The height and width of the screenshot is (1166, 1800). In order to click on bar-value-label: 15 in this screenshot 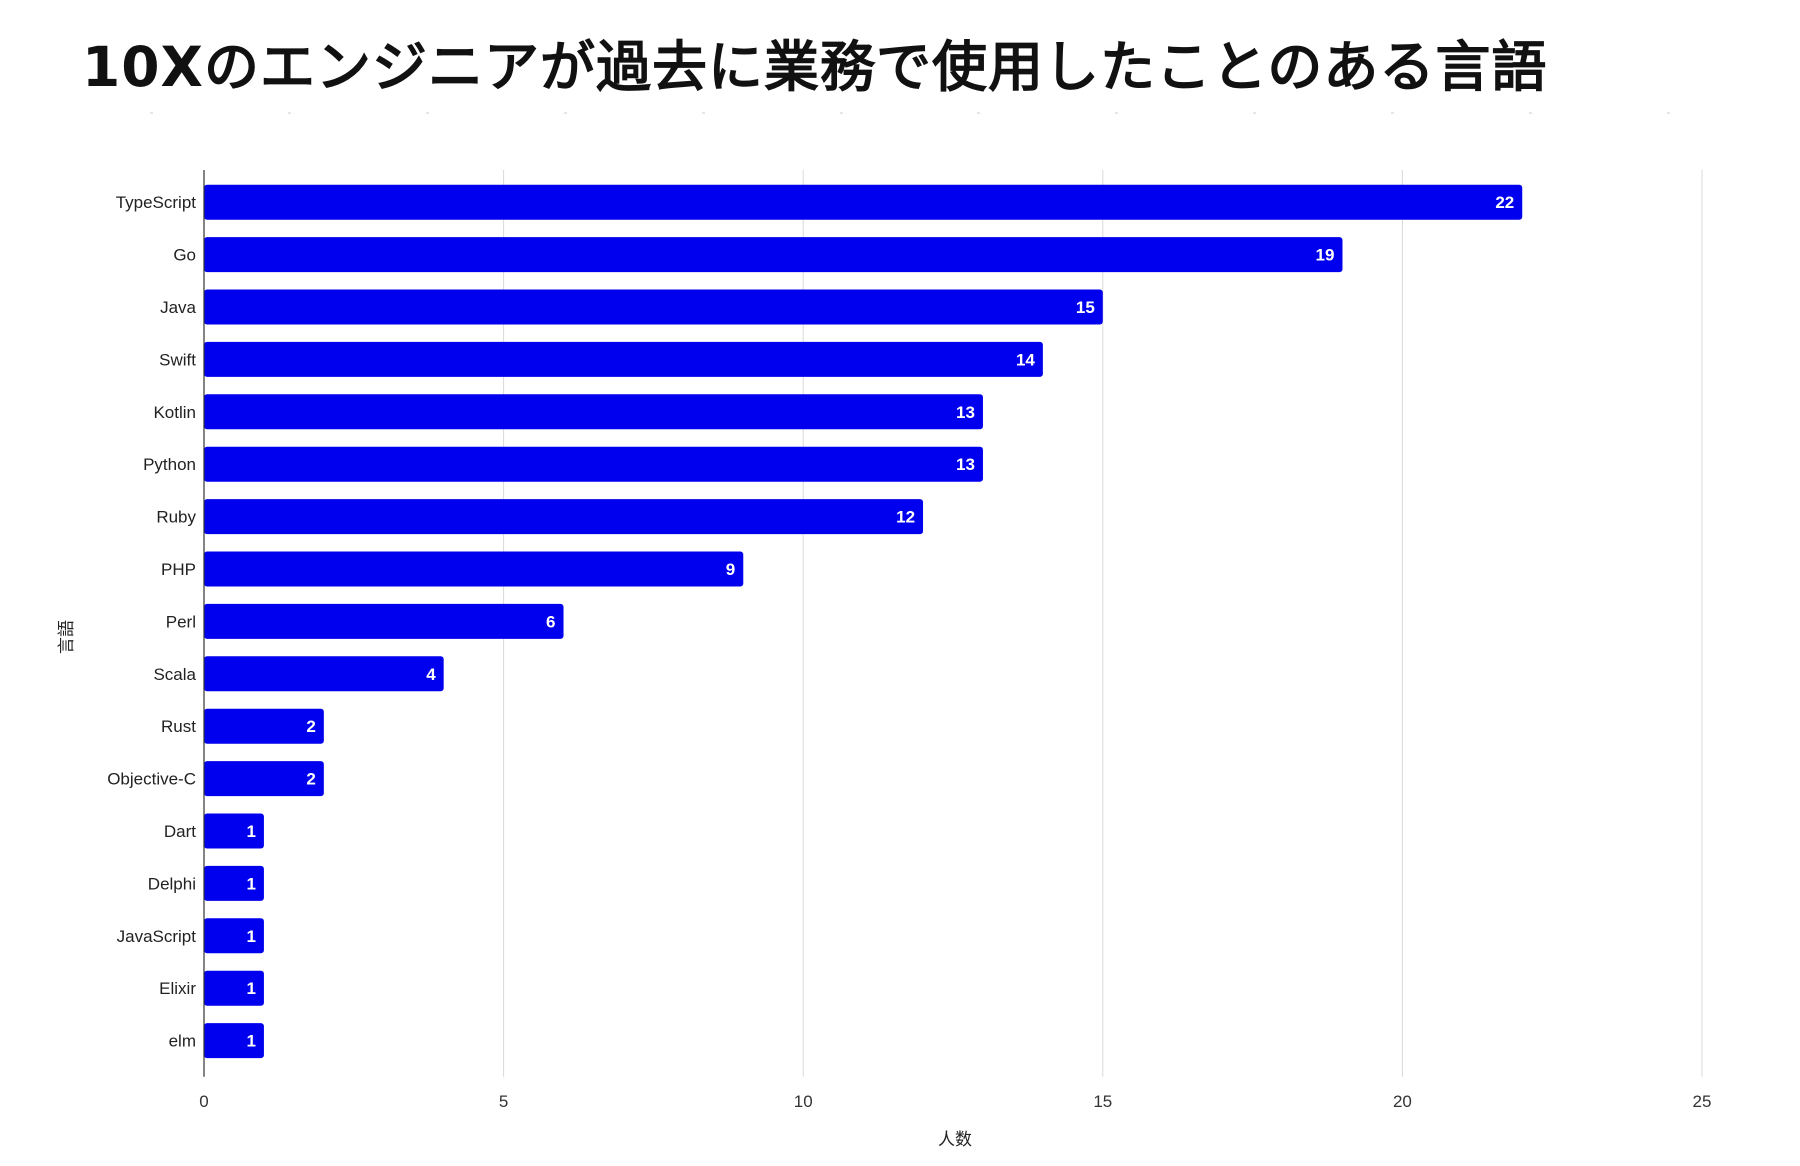, I will do `click(1085, 307)`.